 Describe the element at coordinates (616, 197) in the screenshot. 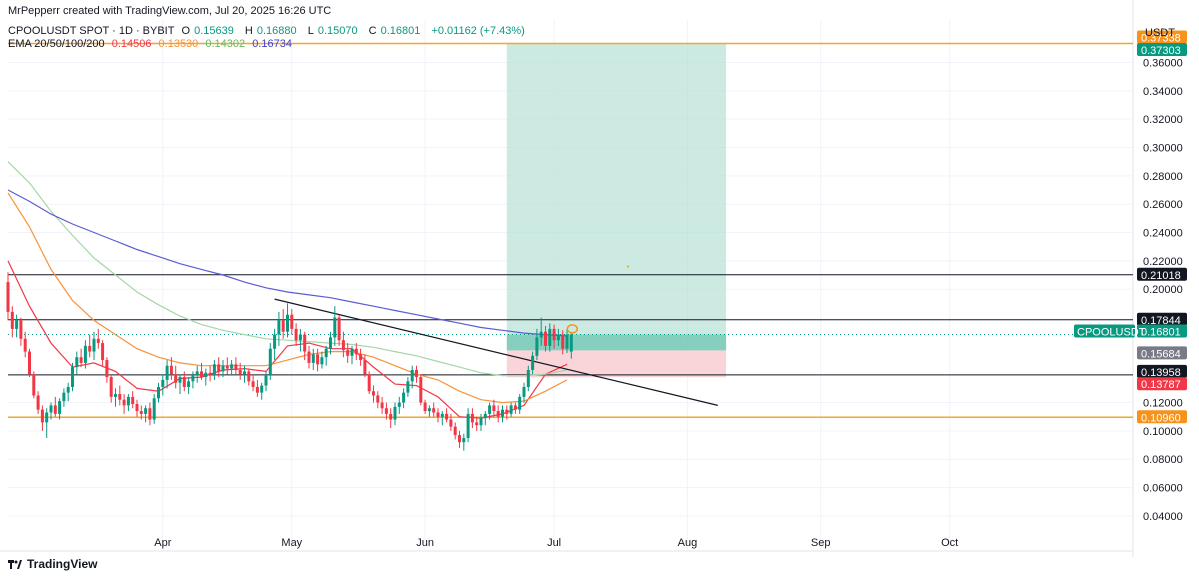

I see `profit-target-zone` at that location.